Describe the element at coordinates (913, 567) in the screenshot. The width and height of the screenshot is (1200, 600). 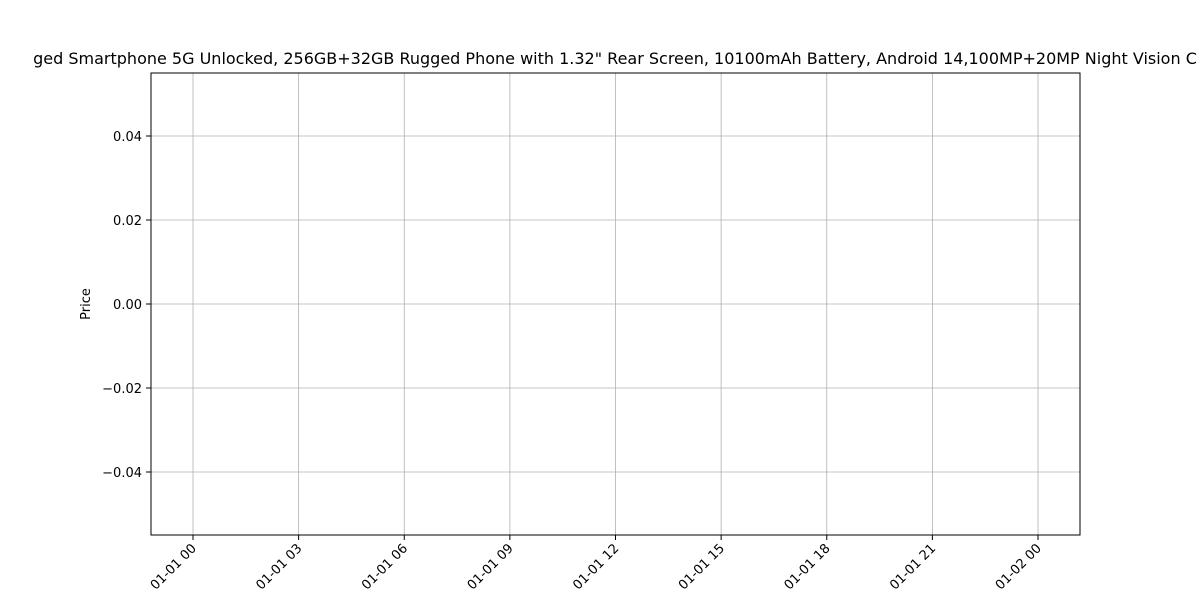
I see `x-tick-label: 01-01 21` at that location.